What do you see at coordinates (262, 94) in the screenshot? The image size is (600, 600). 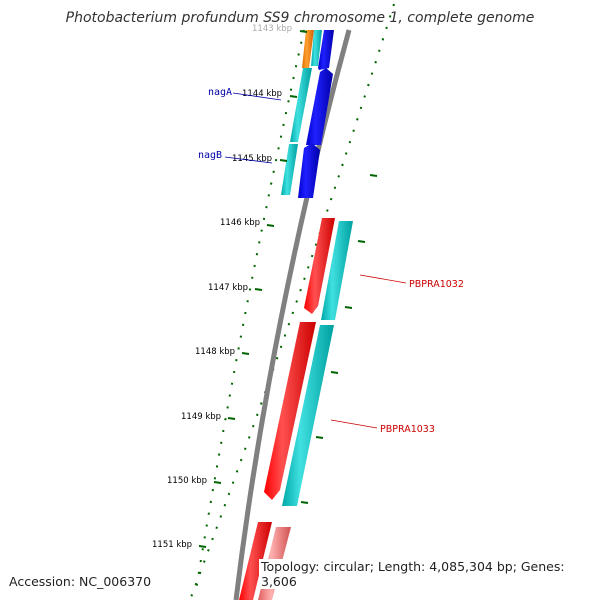 I see `tick-label: 1144 kbp` at bounding box center [262, 94].